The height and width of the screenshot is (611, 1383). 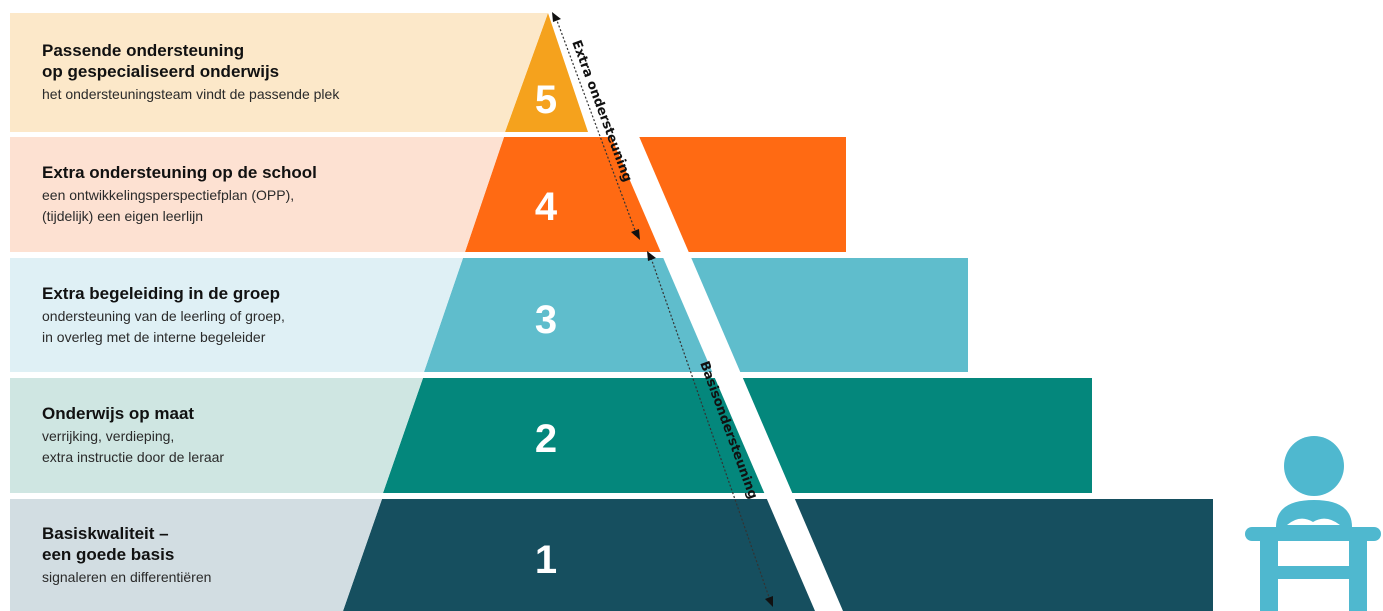 What do you see at coordinates (127, 576) in the screenshot?
I see `level-1-description: signaleren en differentiëren` at bounding box center [127, 576].